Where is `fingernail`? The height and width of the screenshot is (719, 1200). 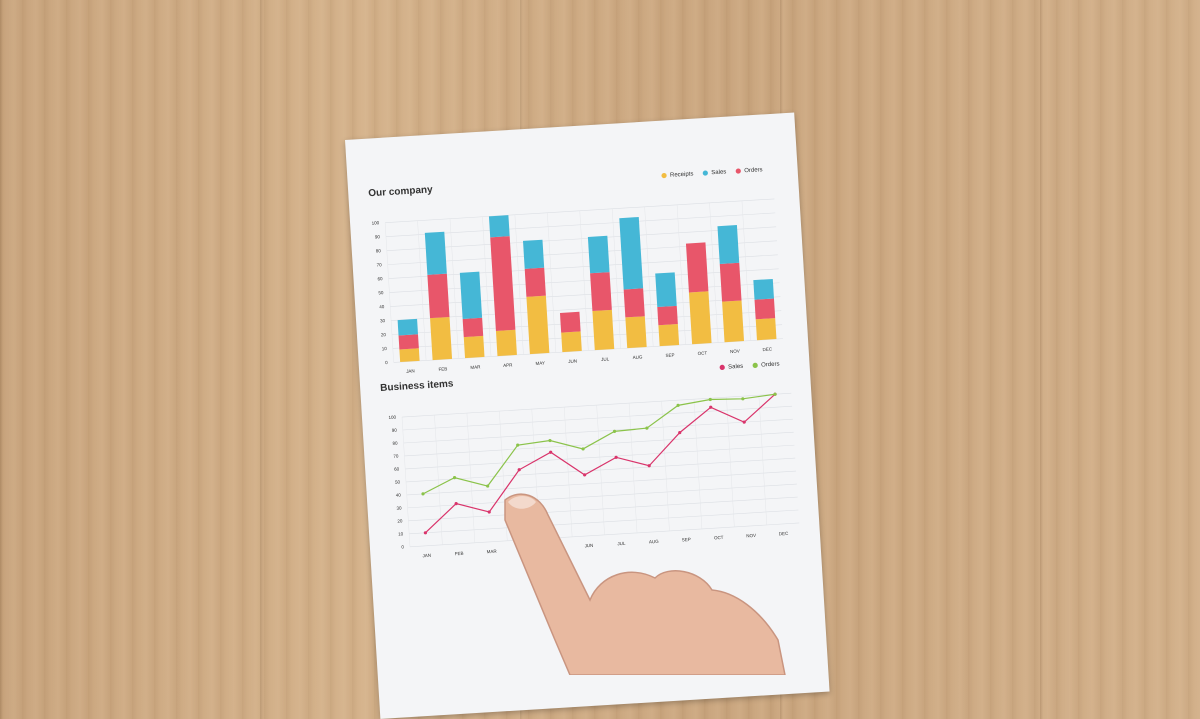 fingernail is located at coordinates (522, 502).